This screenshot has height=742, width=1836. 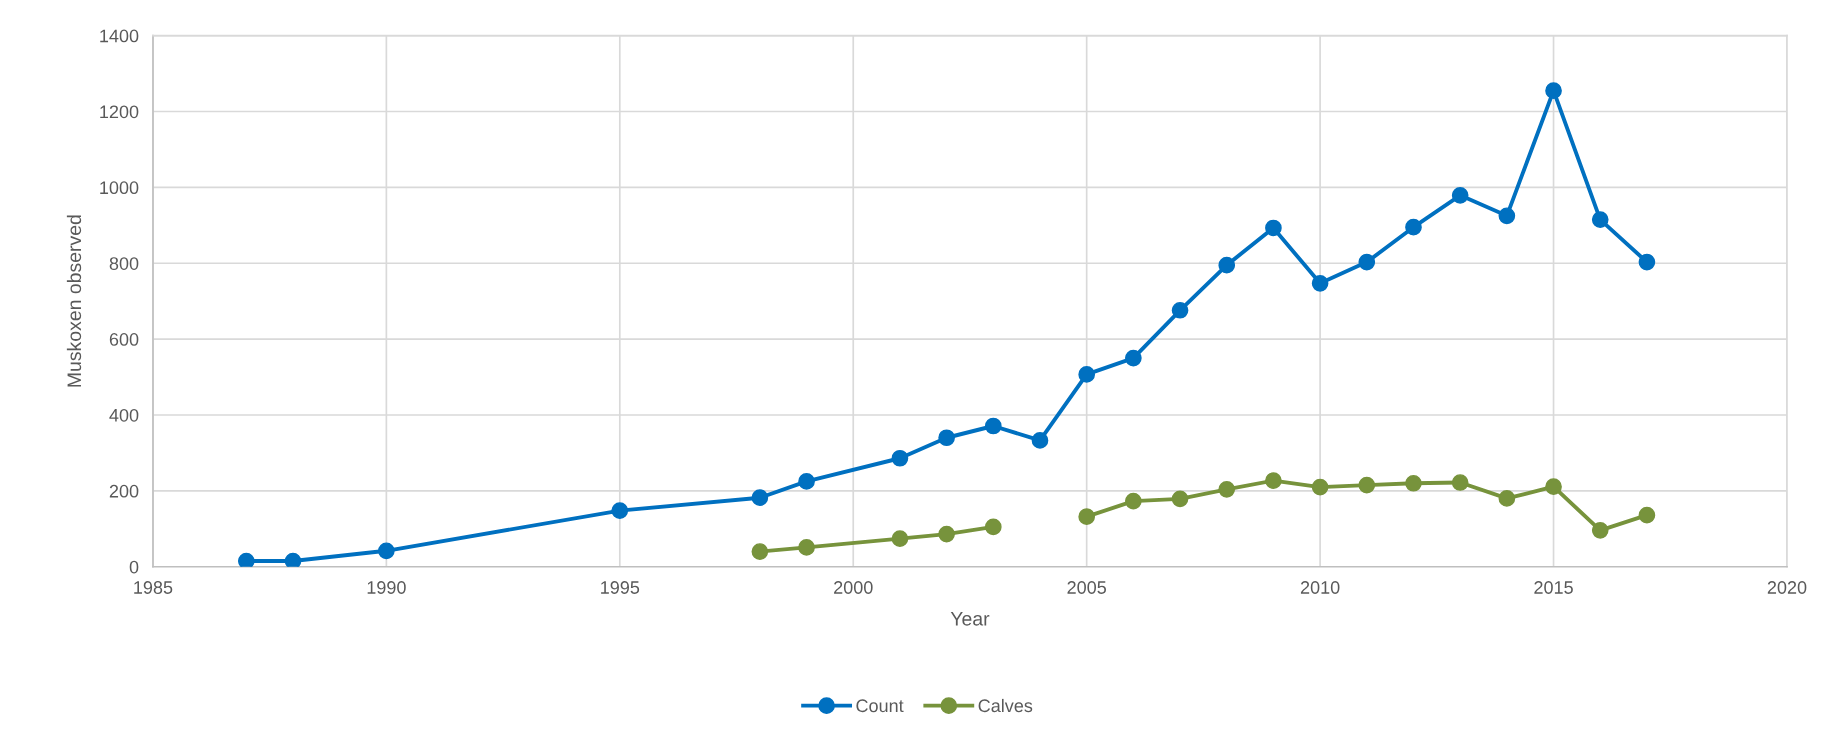 What do you see at coordinates (124, 339) in the screenshot?
I see `y-tick-label: 600` at bounding box center [124, 339].